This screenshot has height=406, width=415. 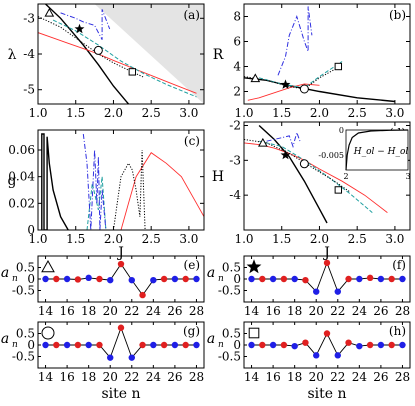 I want to click on panel-b: 1.0 1.5 2.0 2.5 3.0 2 4 6 8 R (b), so click(x=312, y=61).